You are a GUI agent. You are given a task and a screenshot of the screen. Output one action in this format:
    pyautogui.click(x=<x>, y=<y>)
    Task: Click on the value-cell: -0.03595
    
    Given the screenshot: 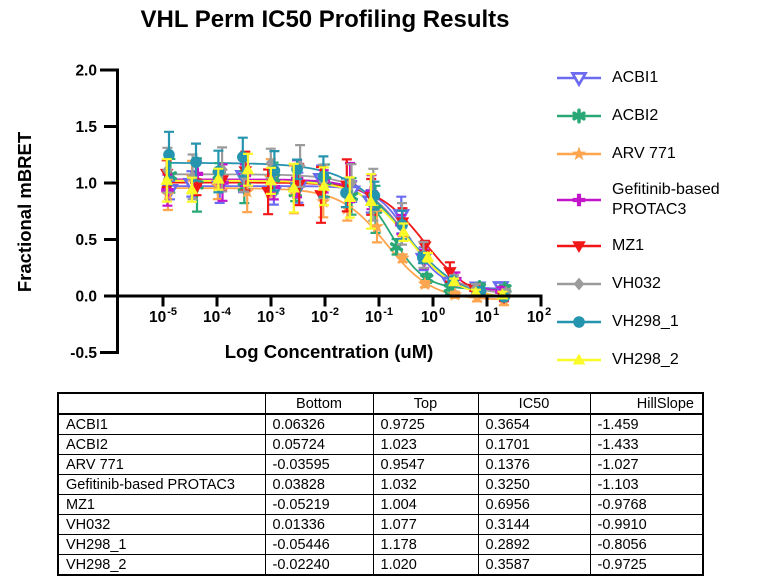 What is the action you would take?
    pyautogui.click(x=319, y=464)
    